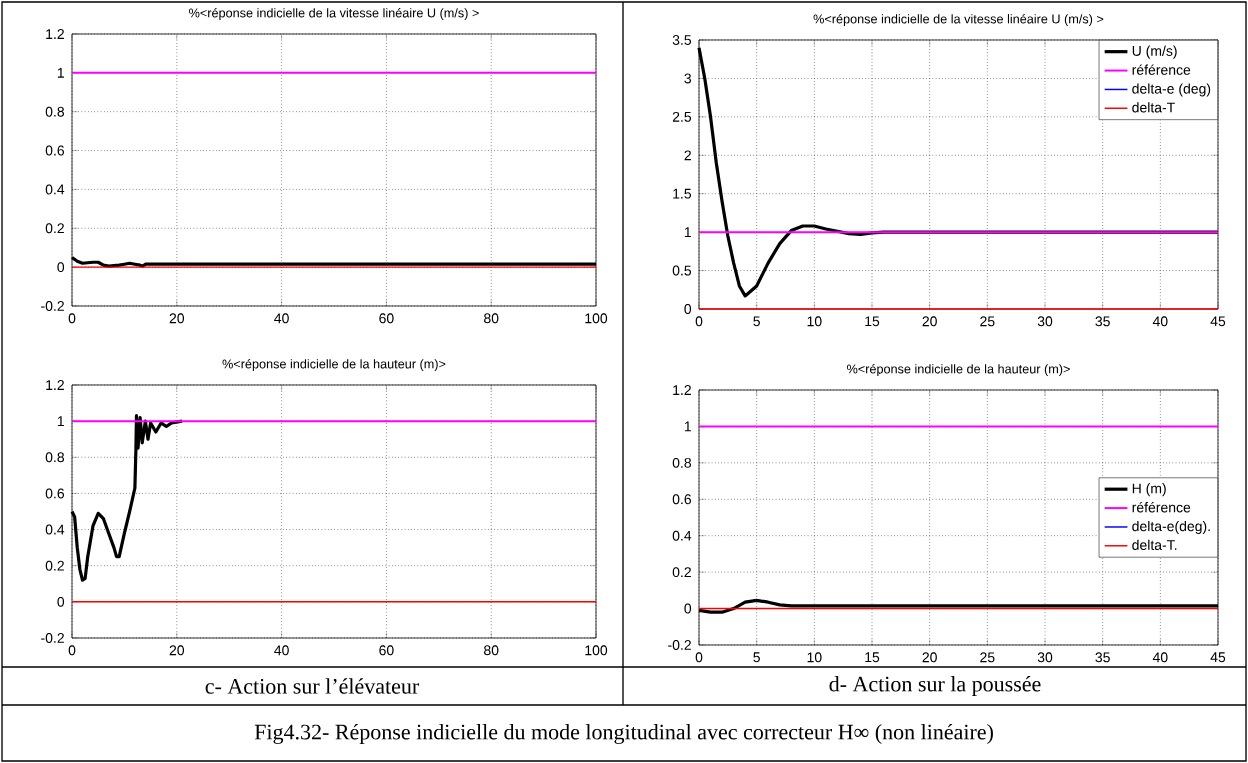 This screenshot has width=1248, height=763. I want to click on text: d- Action sur la poussée, so click(935, 686).